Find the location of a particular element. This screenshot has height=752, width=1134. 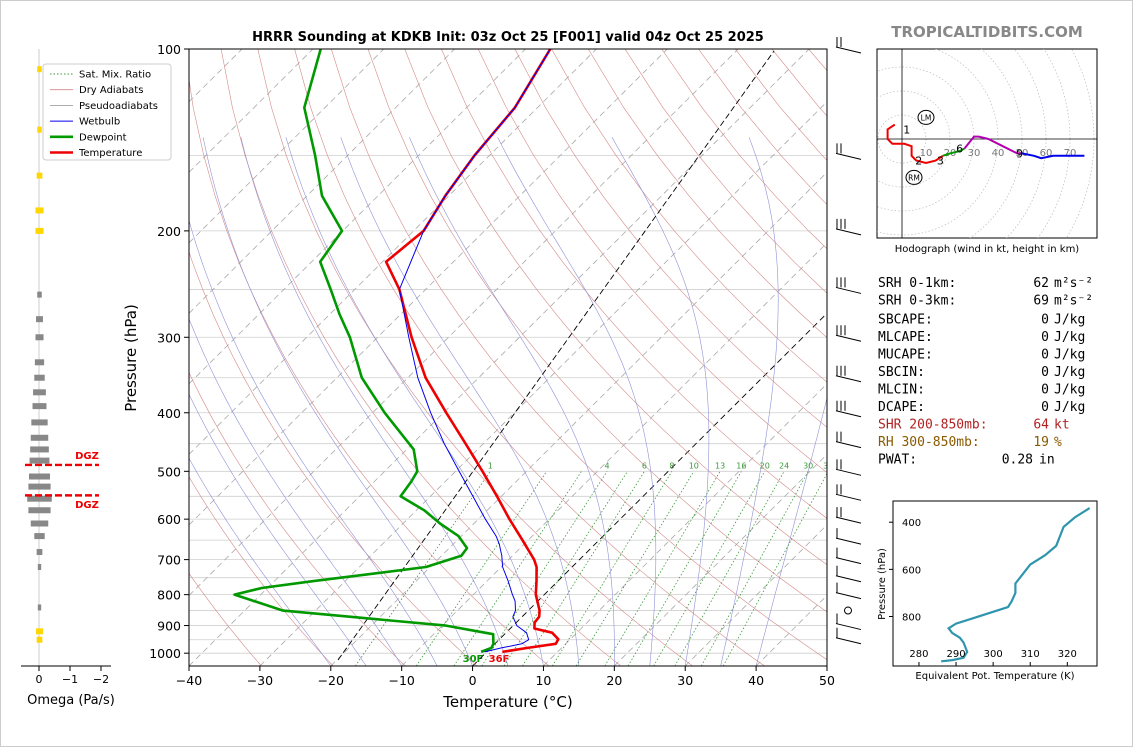

y-tick-label: 500 is located at coordinates (169, 471).